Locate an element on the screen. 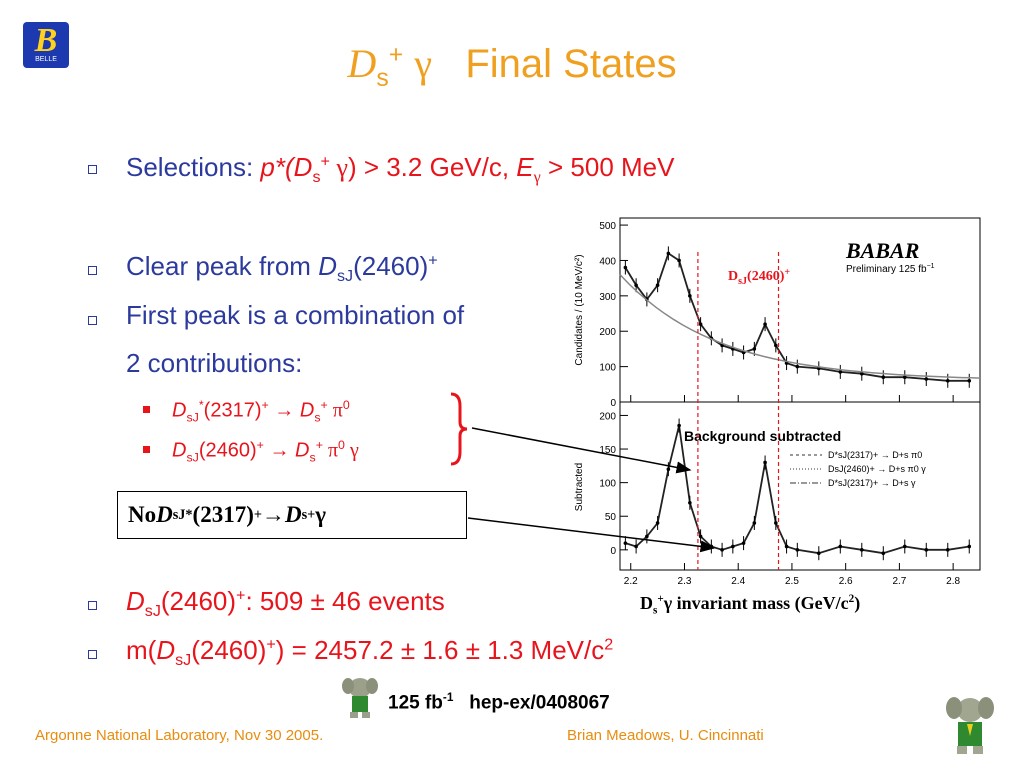 This screenshot has width=1024, height=768. bullet-events: DsJ(2460)+: 509 ± 46 events is located at coordinates (285, 603).